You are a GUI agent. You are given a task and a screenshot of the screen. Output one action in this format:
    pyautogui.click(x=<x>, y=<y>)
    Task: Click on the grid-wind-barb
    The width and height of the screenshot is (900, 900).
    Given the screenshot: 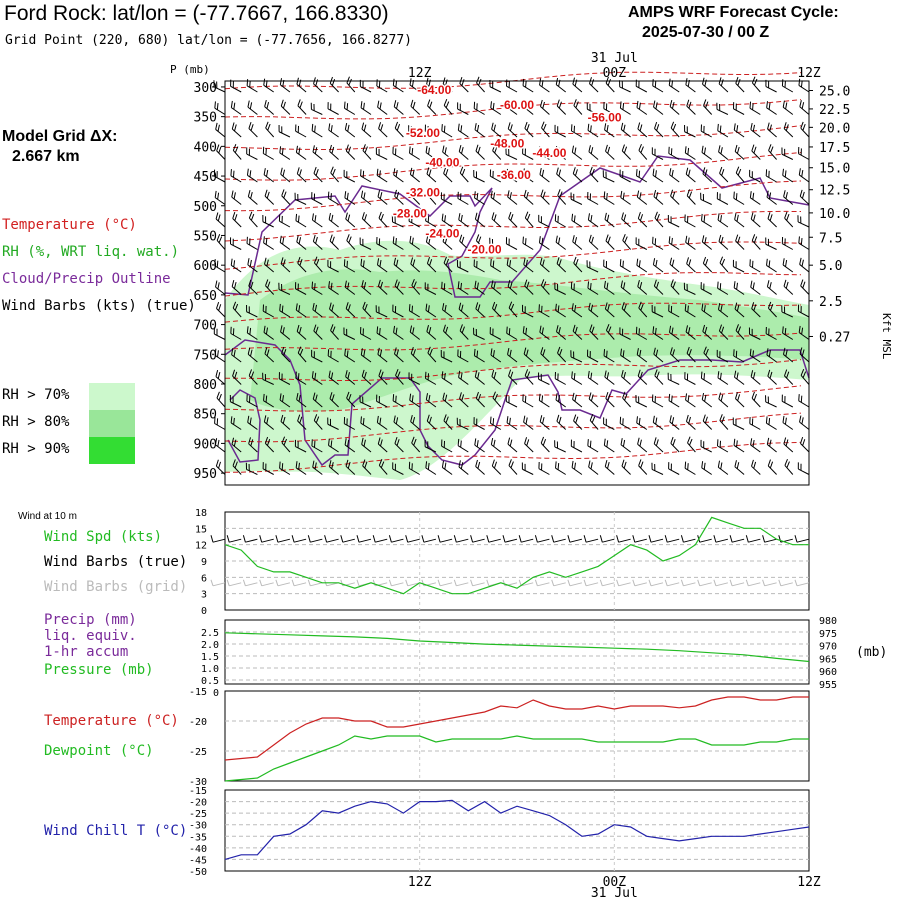 What is the action you would take?
    pyautogui.click(x=526, y=583)
    